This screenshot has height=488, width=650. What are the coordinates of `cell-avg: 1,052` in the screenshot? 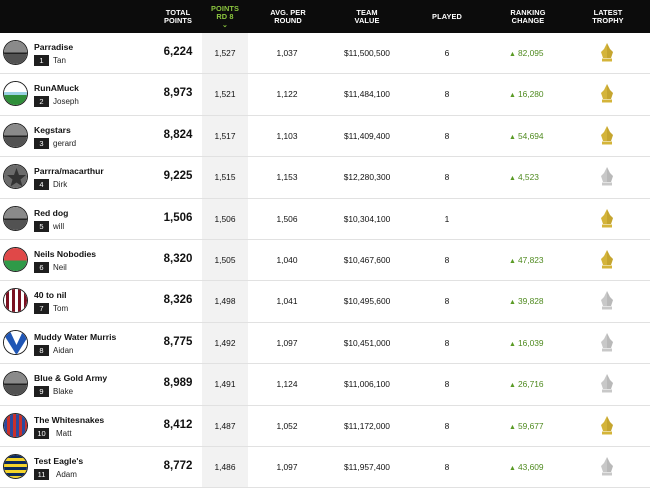 It's located at (287, 425).